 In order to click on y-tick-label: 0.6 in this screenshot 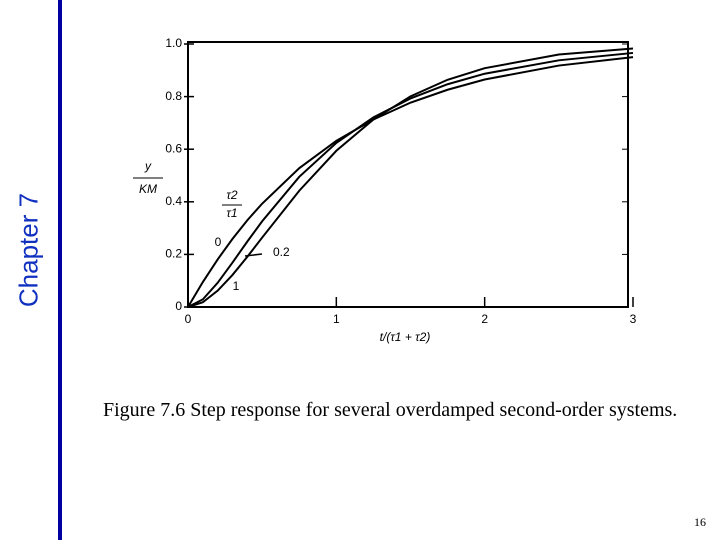, I will do `click(173, 148)`.